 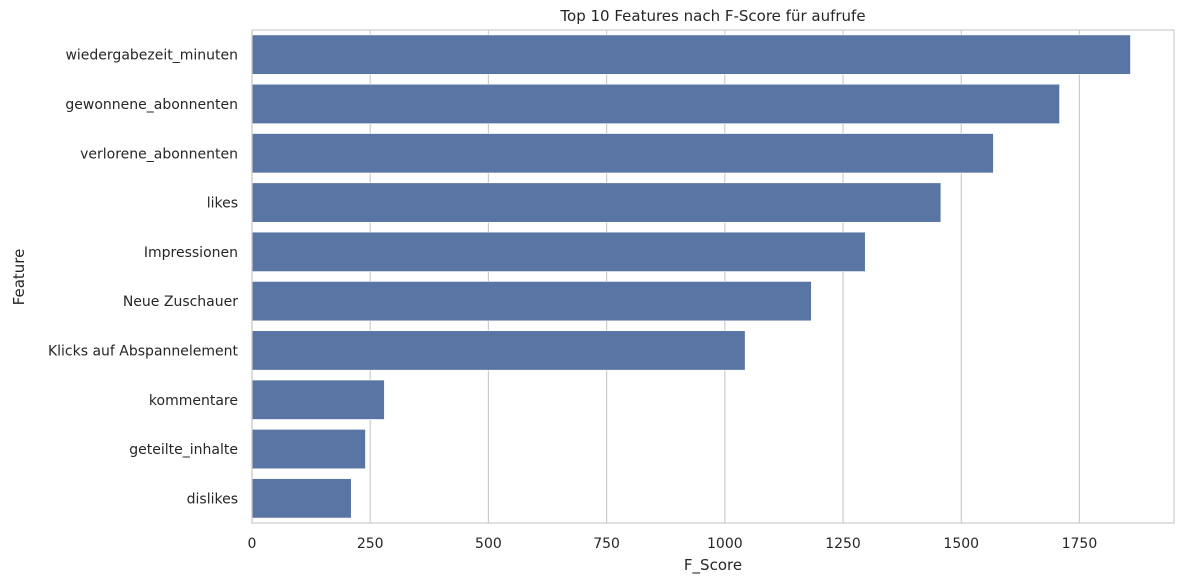 I want to click on x-tick-labels: 0 250 500 750 1000 1250 1500 1750, so click(x=673, y=544).